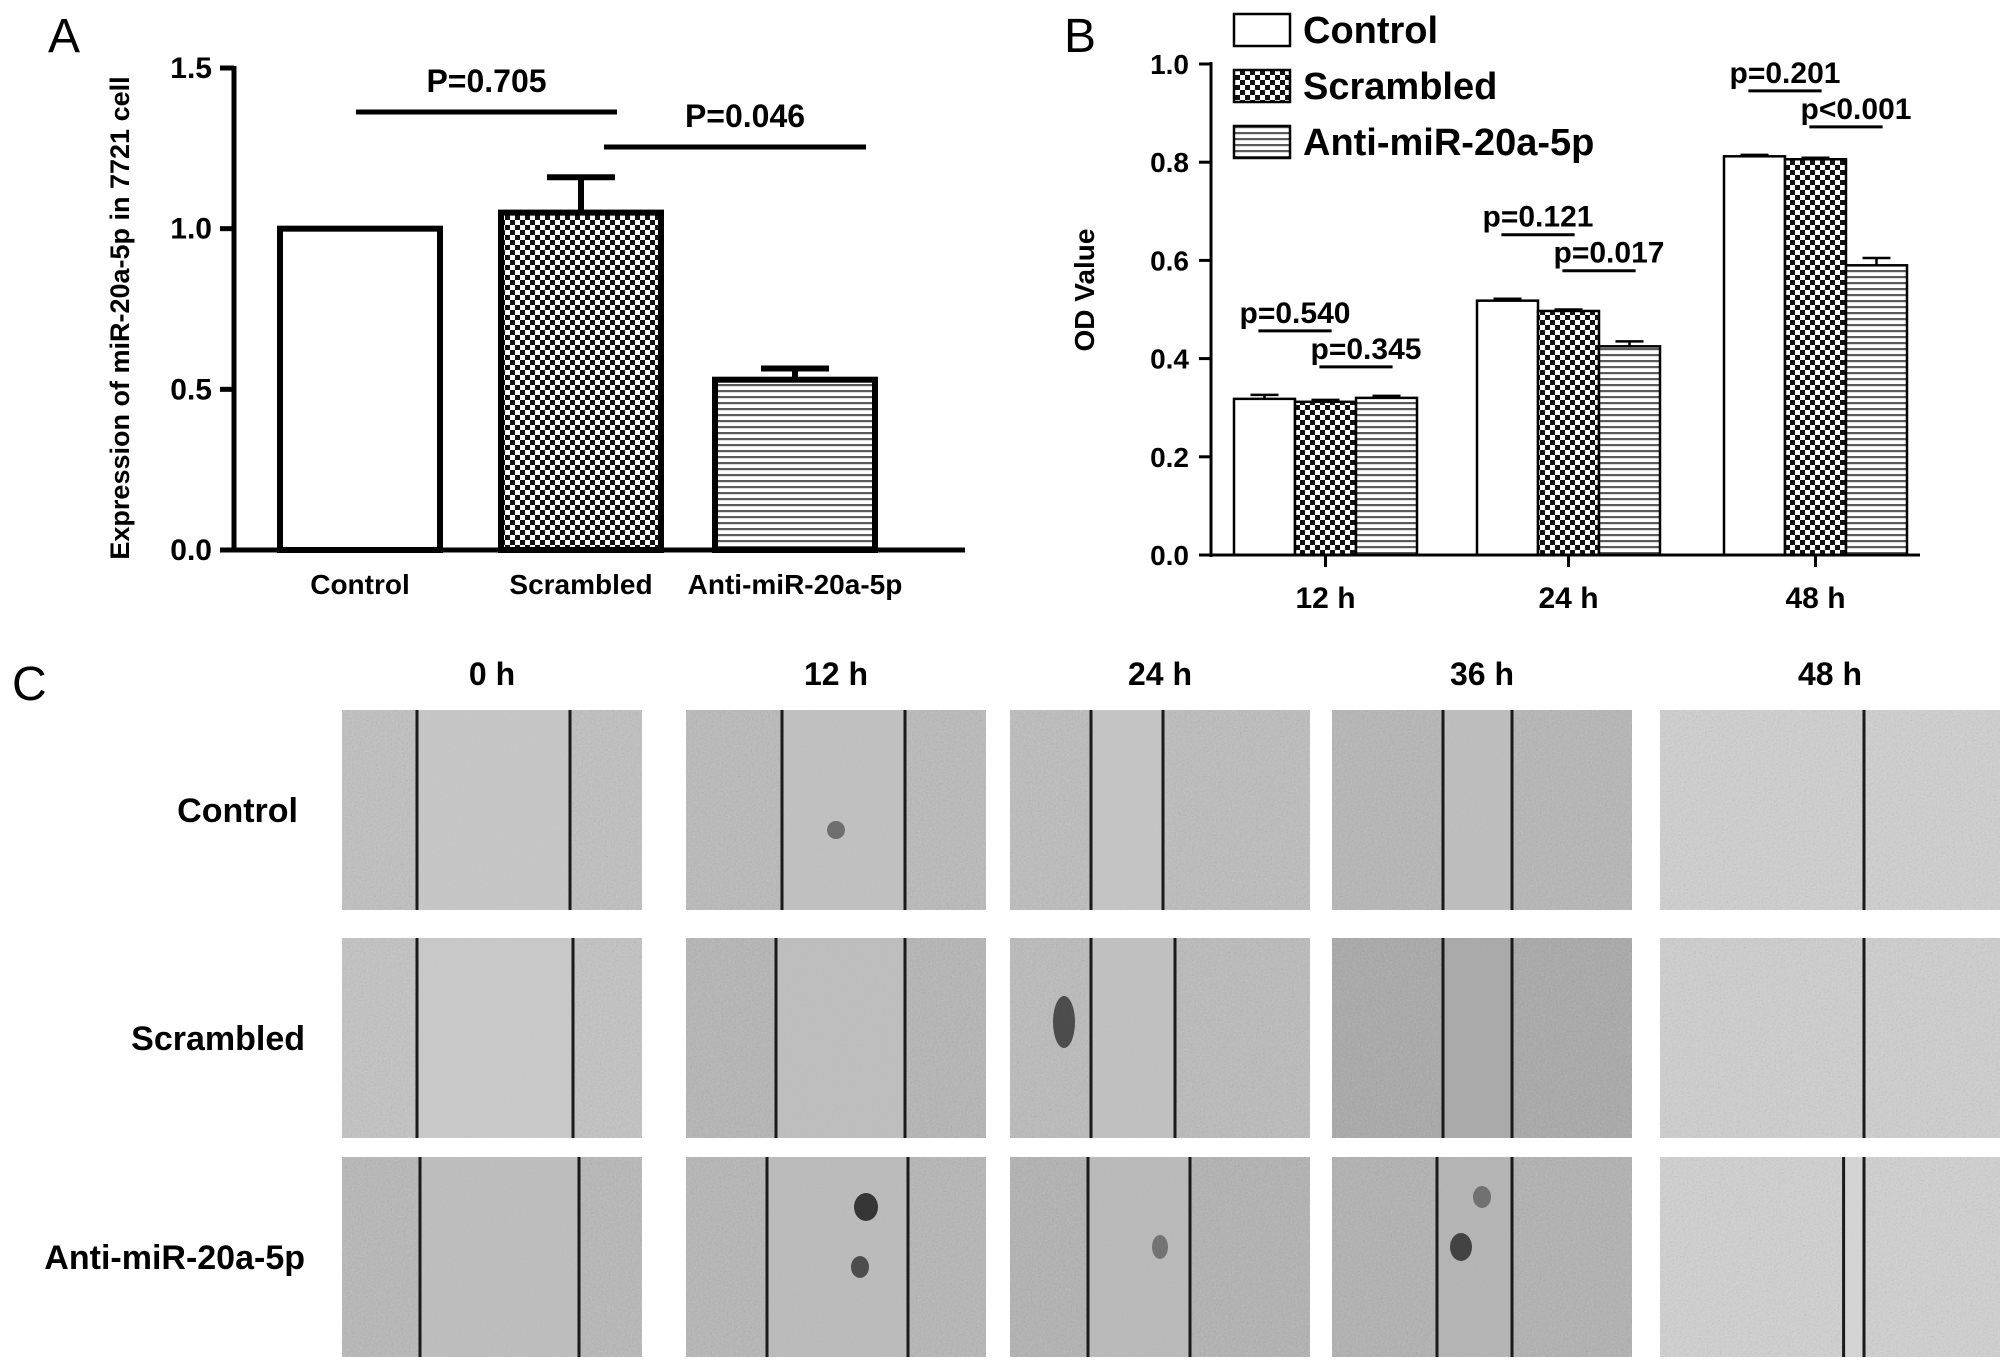 This screenshot has width=2008, height=1367. I want to click on a-p-value: P=0.705, so click(486, 81).